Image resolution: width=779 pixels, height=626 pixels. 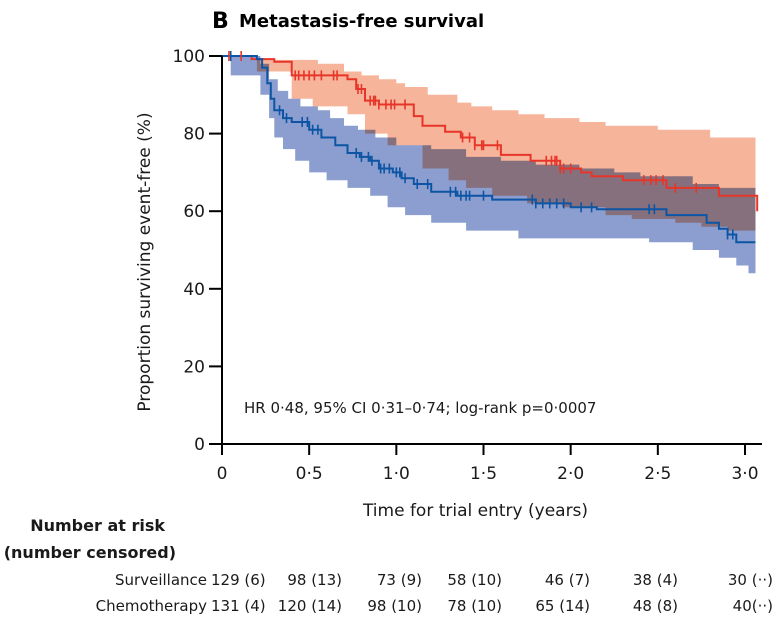 I want to click on y-ticks: 0 20 40 60 80 100, so click(x=197, y=251).